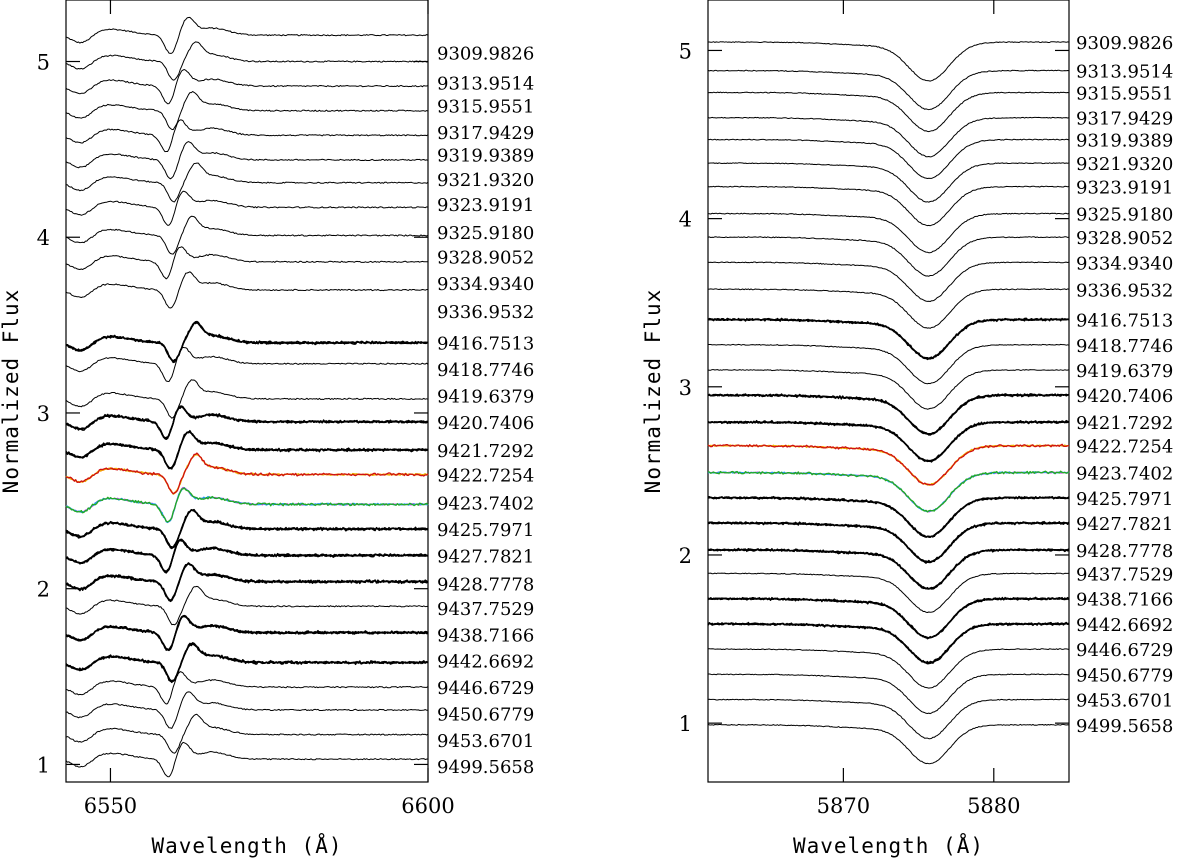  Describe the element at coordinates (485, 423) in the screenshot. I see `spectrum-date-label: 9420.7406` at that location.